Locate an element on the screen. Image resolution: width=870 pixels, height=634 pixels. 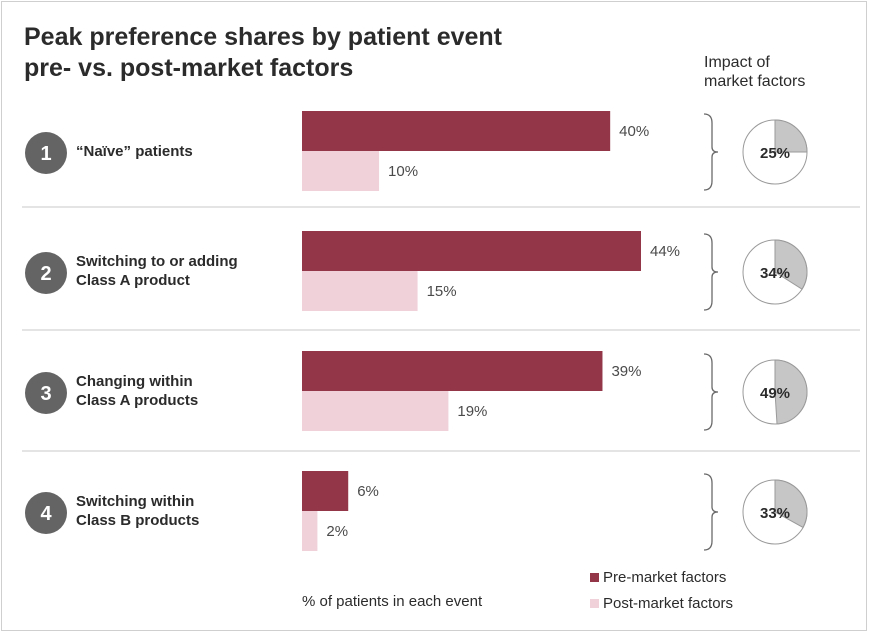
row-number: 1 is located at coordinates (45, 154).